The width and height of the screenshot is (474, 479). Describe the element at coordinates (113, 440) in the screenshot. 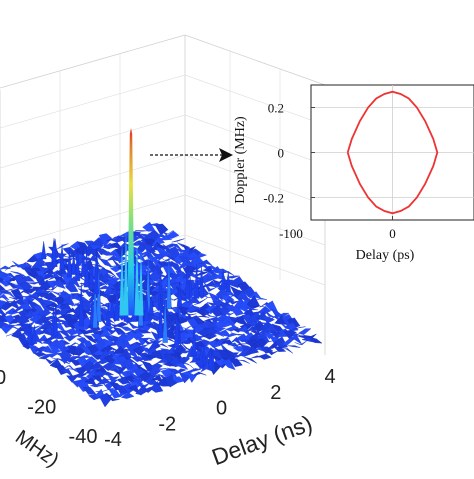

I see `surface-3d-x-tick: -4` at that location.